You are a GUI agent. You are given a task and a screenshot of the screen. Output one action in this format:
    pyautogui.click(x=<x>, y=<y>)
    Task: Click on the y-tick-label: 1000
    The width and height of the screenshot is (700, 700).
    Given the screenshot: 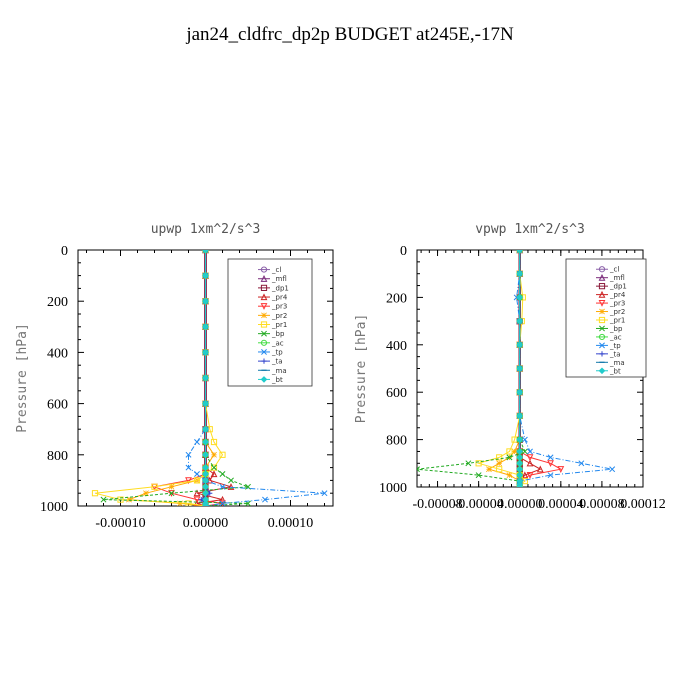 What is the action you would take?
    pyautogui.click(x=393, y=488)
    